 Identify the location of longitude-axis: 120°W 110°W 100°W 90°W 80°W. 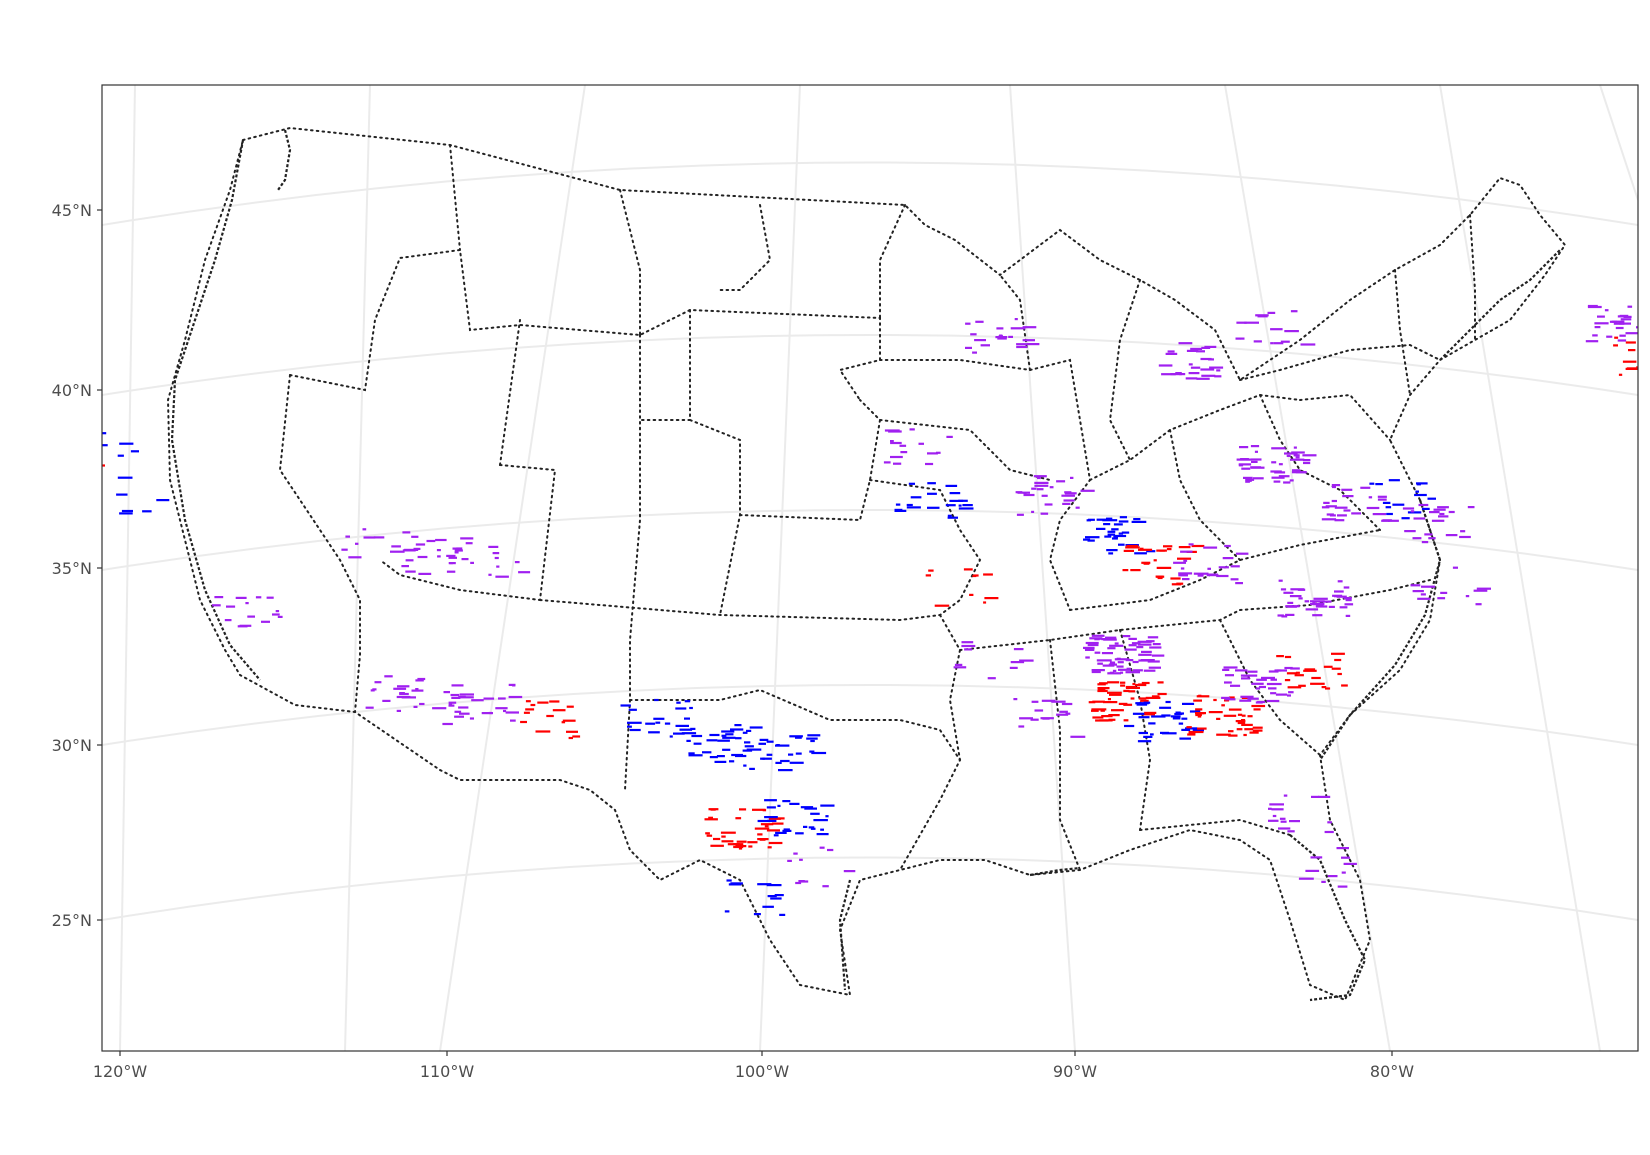
(753, 1066).